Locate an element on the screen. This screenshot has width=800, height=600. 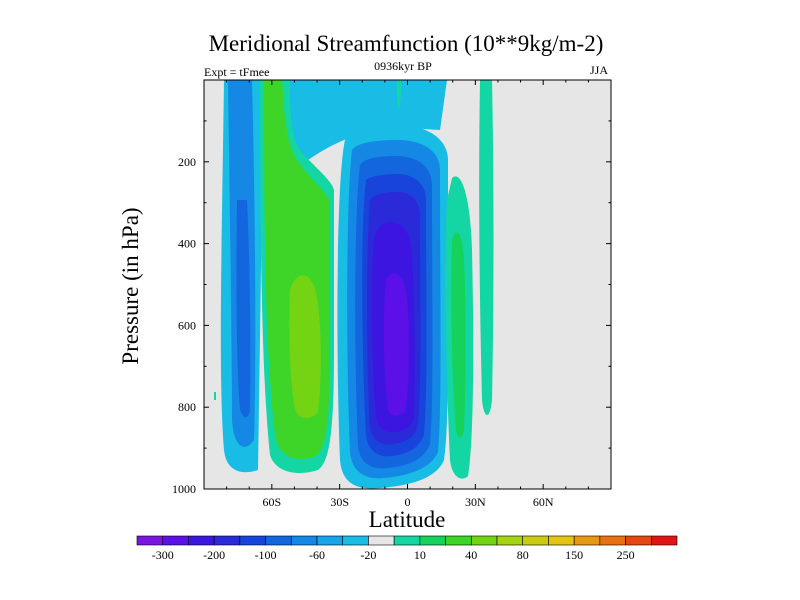
contour-nh-upper-cell is located at coordinates (486, 247).